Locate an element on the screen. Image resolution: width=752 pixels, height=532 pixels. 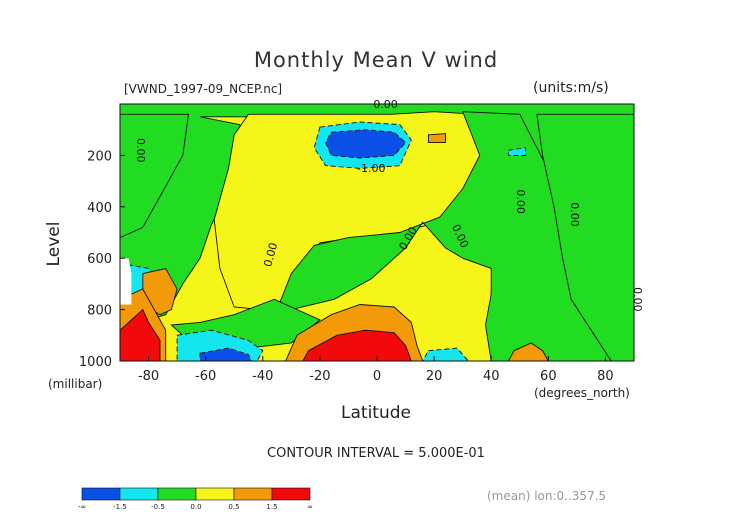
colorbar-label: -∞ is located at coordinates (82, 507).